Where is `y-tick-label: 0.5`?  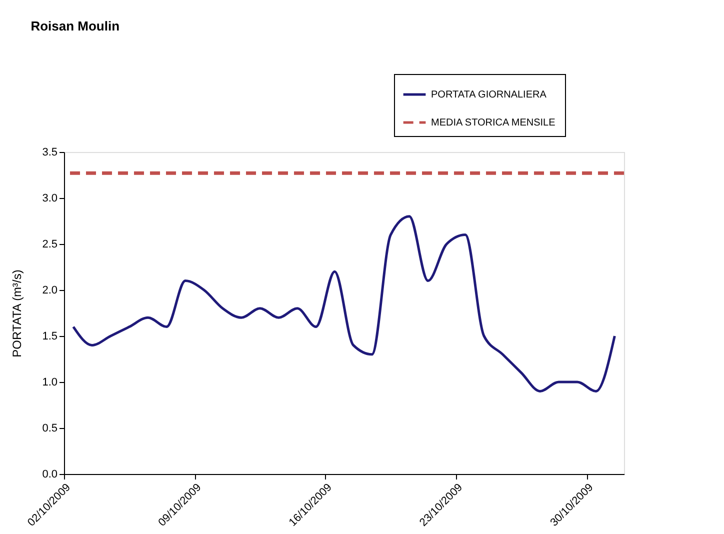 y-tick-label: 0.5 is located at coordinates (50, 428).